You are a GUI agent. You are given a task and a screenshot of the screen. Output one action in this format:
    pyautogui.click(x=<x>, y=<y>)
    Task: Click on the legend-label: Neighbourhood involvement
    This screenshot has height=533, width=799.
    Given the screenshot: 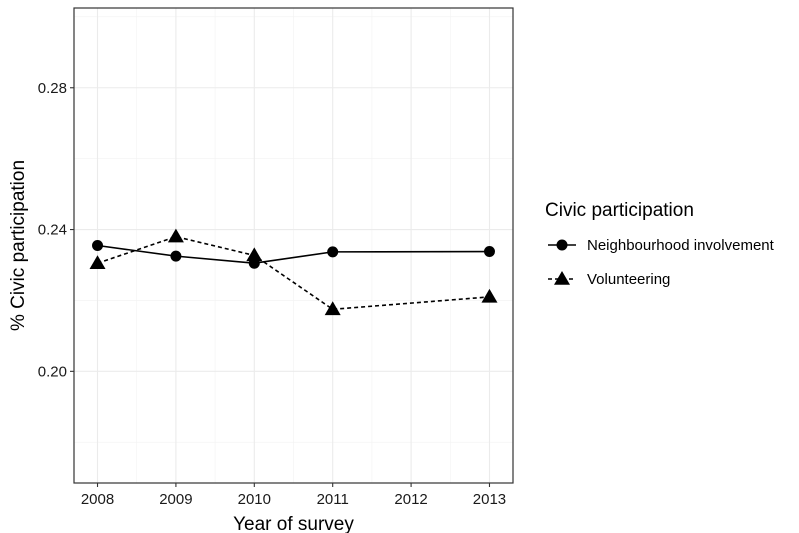 What is the action you would take?
    pyautogui.click(x=681, y=245)
    